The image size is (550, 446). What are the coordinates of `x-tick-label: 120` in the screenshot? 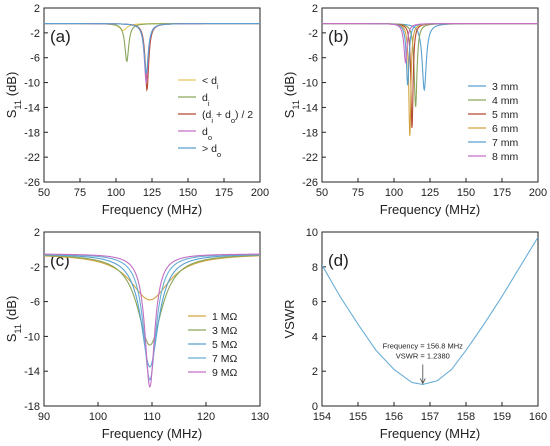 It's located at (206, 417).